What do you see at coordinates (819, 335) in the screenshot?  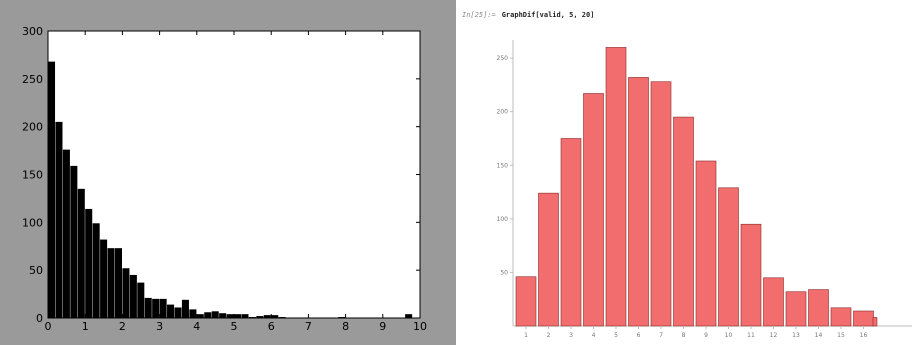 I see `x-tick-label: 14` at bounding box center [819, 335].